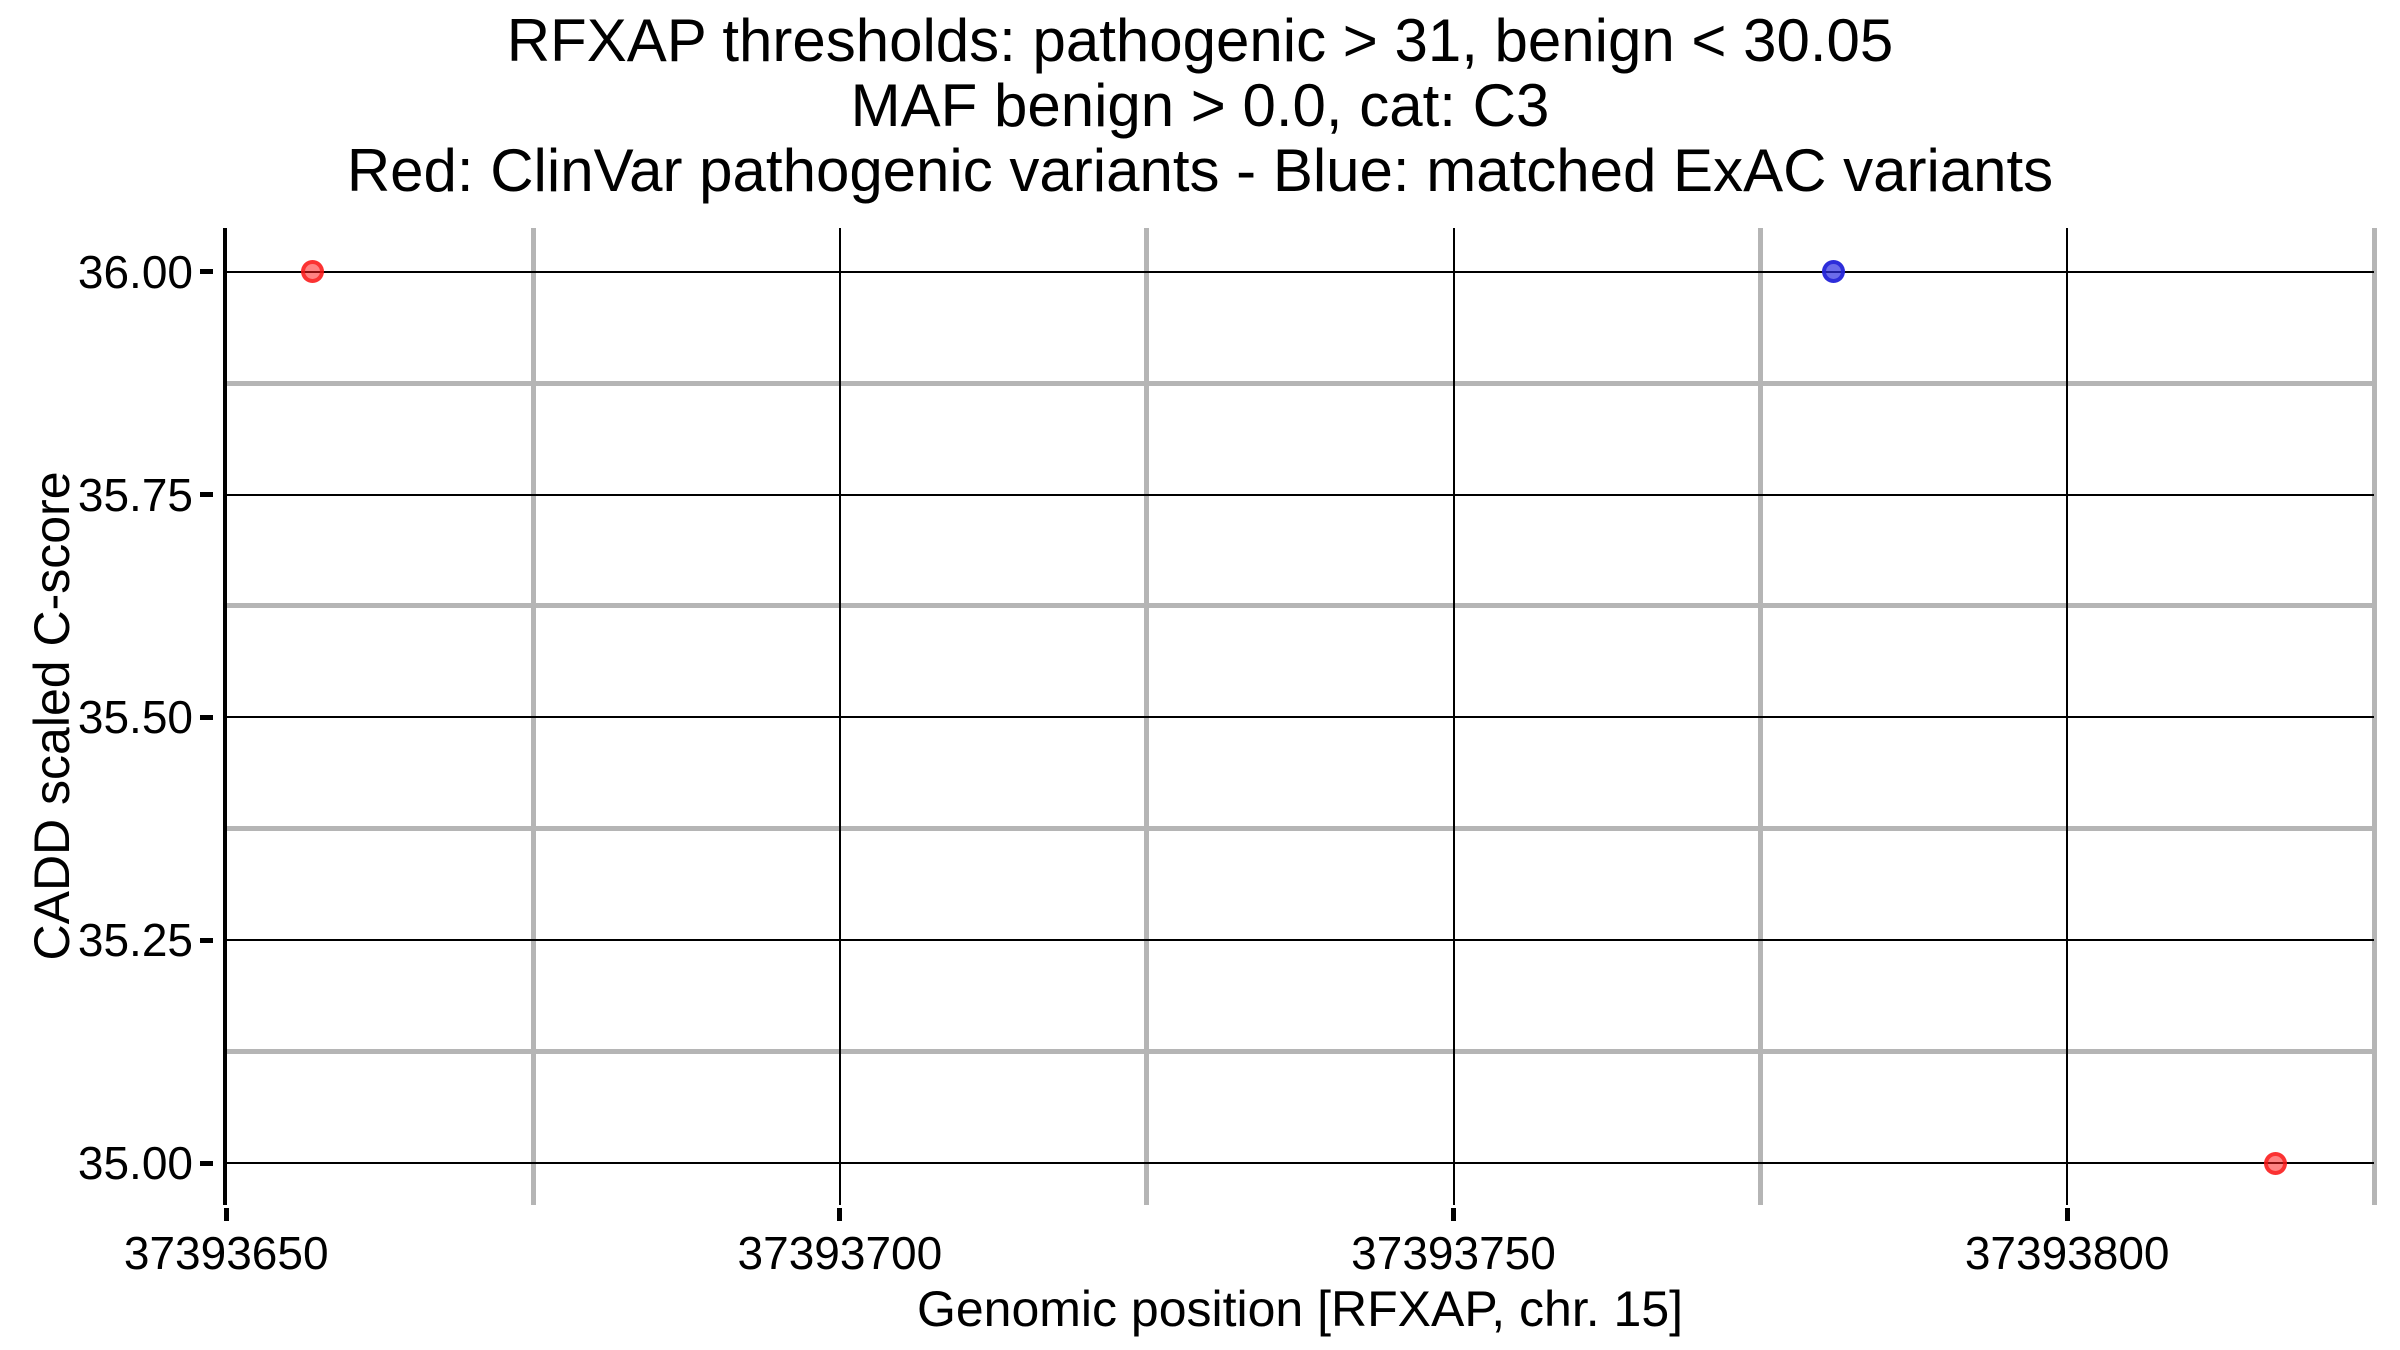 The width and height of the screenshot is (2400, 1350). Describe the element at coordinates (840, 1253) in the screenshot. I see `x-tick-label: 37393700` at that location.